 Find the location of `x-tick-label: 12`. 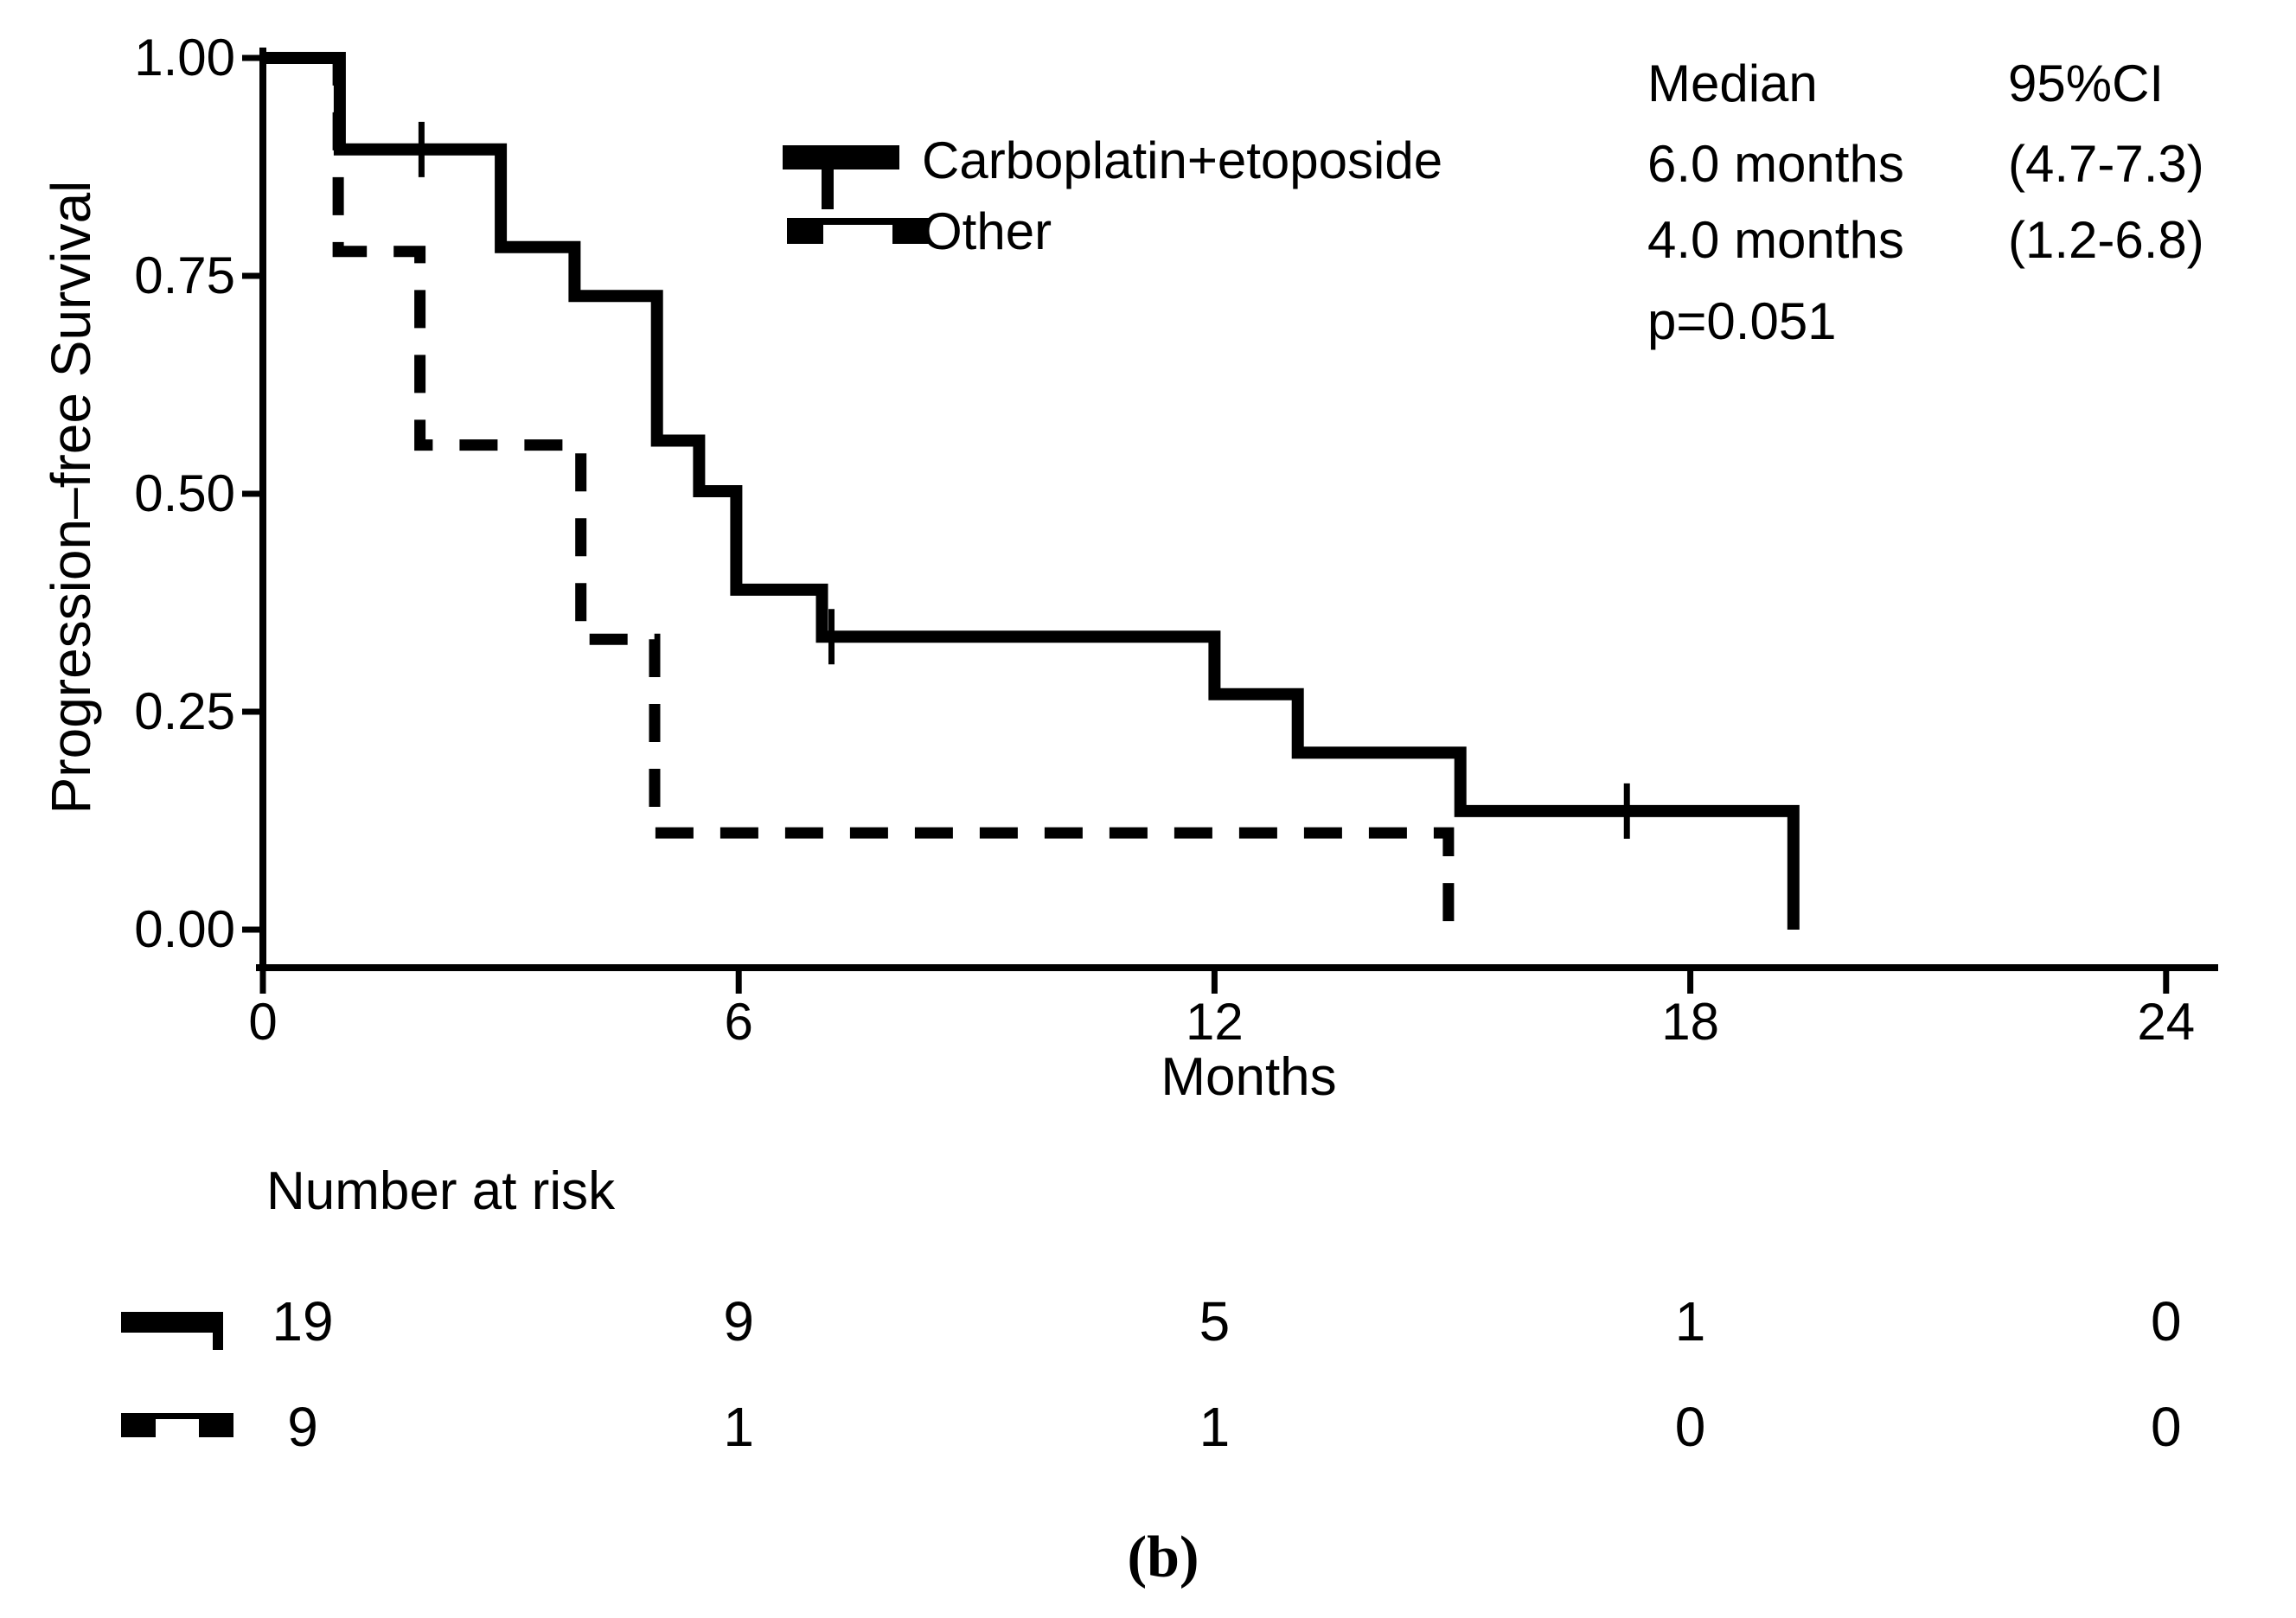

x-tick-label: 12 is located at coordinates (1215, 1022).